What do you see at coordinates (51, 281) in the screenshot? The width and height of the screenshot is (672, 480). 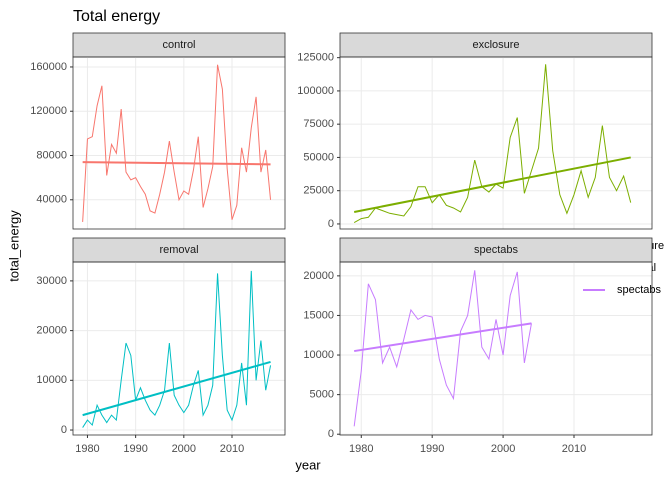 I see `y-tick-label: 30000` at bounding box center [51, 281].